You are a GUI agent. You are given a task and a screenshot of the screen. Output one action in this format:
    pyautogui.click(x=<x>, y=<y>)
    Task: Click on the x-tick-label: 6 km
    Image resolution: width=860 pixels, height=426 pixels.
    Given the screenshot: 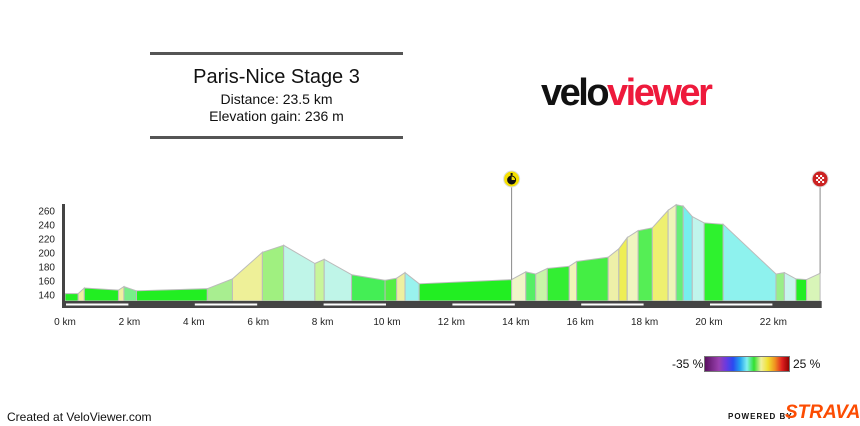 What is the action you would take?
    pyautogui.click(x=258, y=322)
    